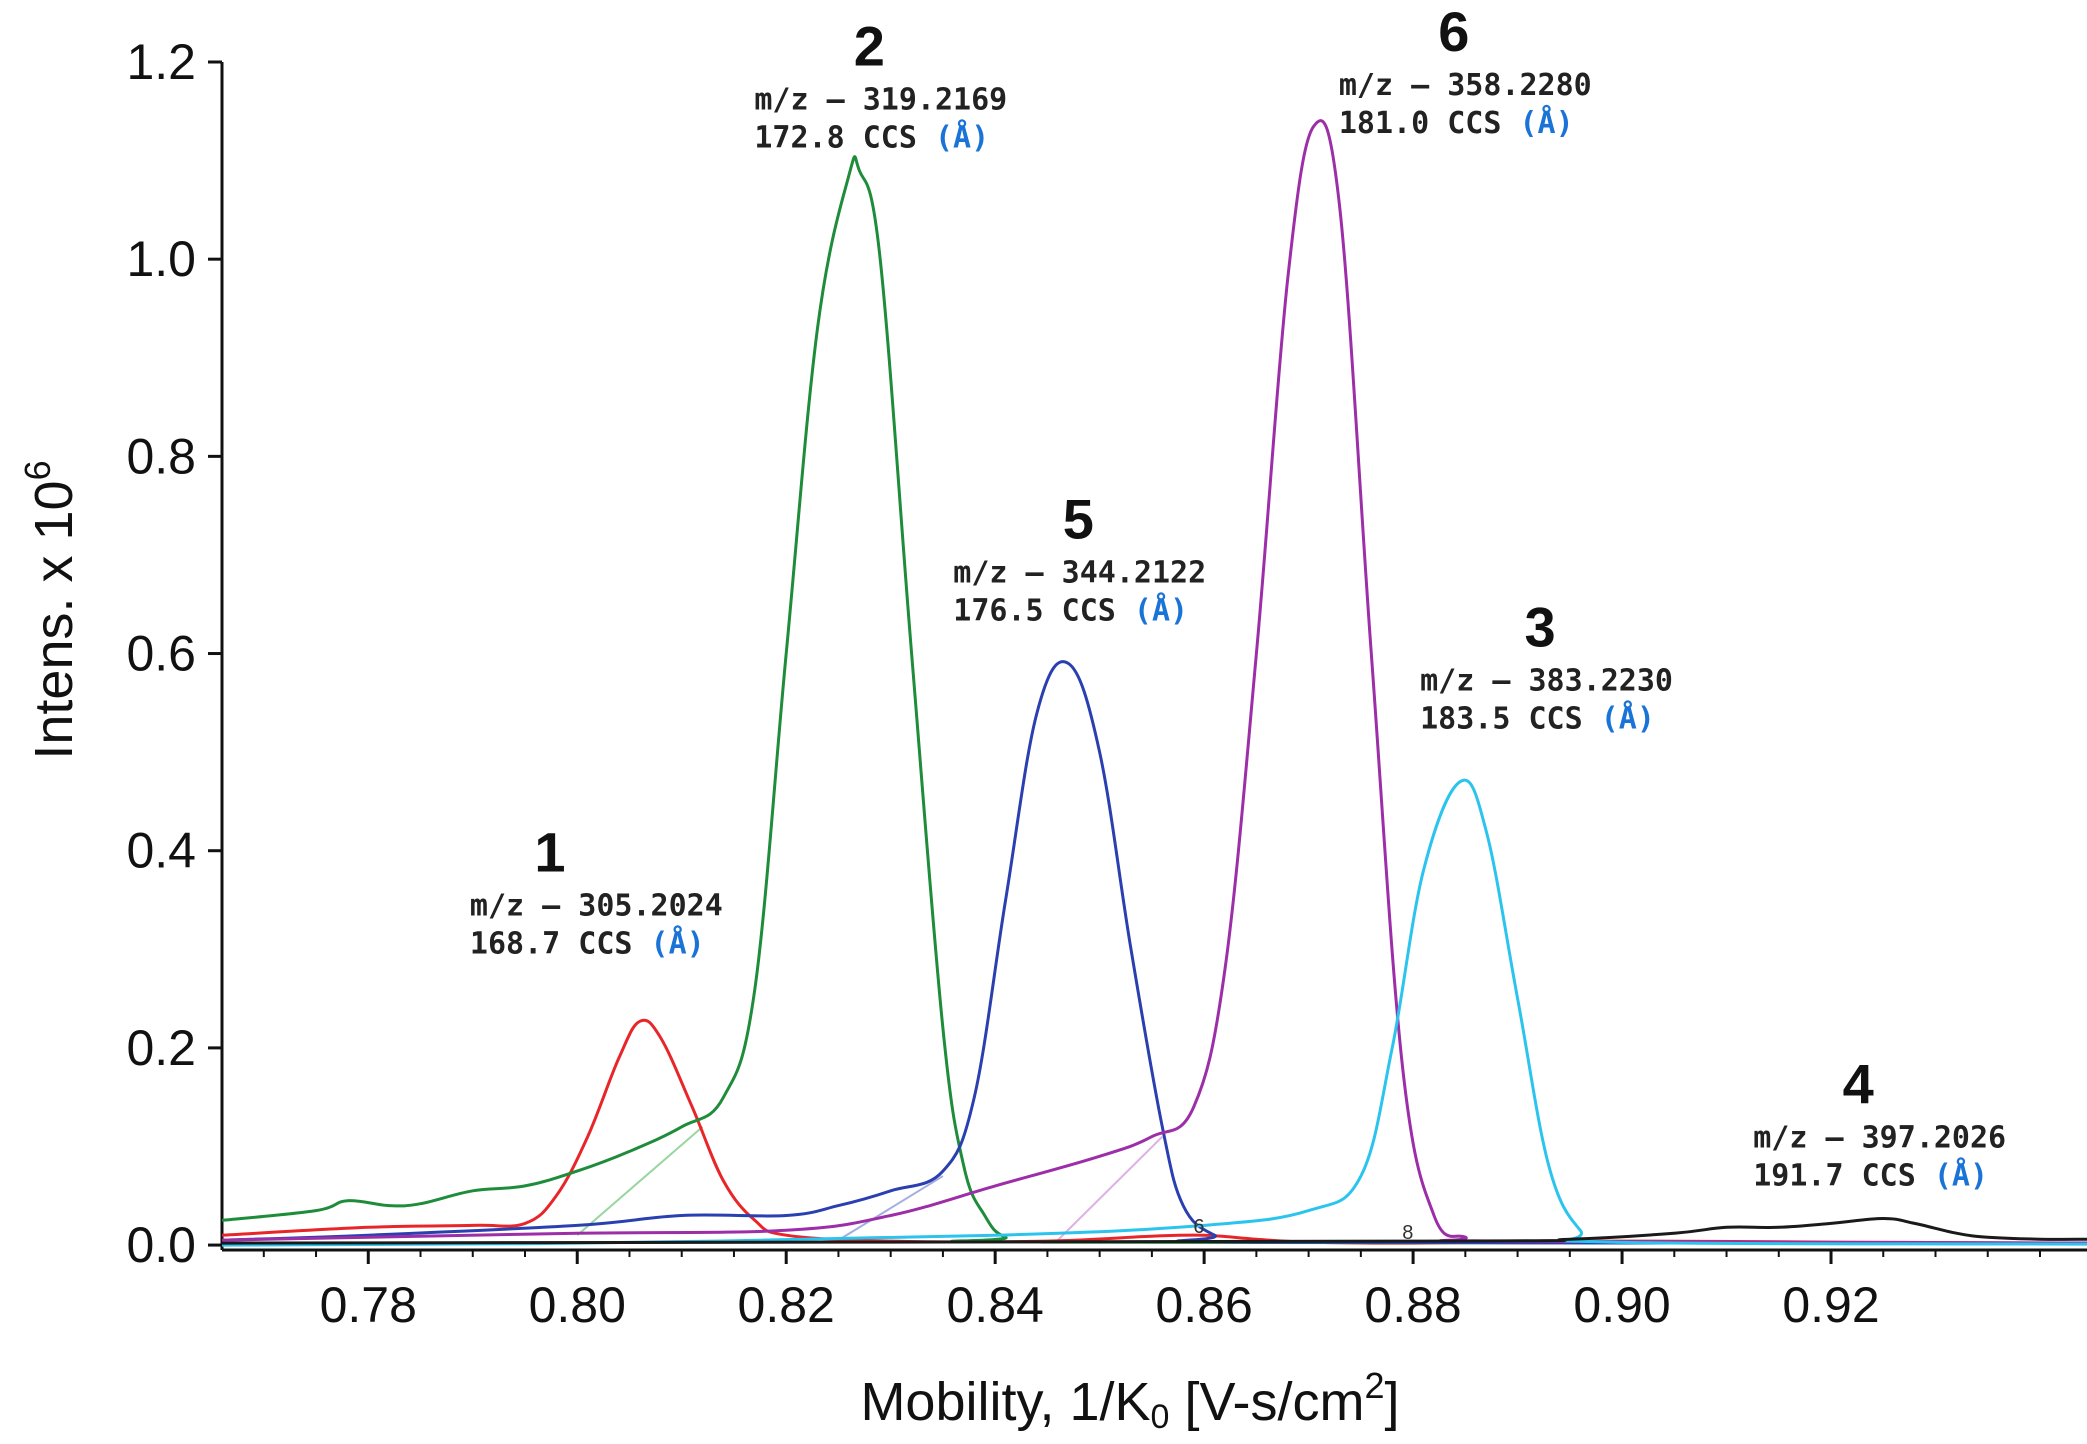  Describe the element at coordinates (1858, 1083) in the screenshot. I see `peak-number-4: 4` at that location.